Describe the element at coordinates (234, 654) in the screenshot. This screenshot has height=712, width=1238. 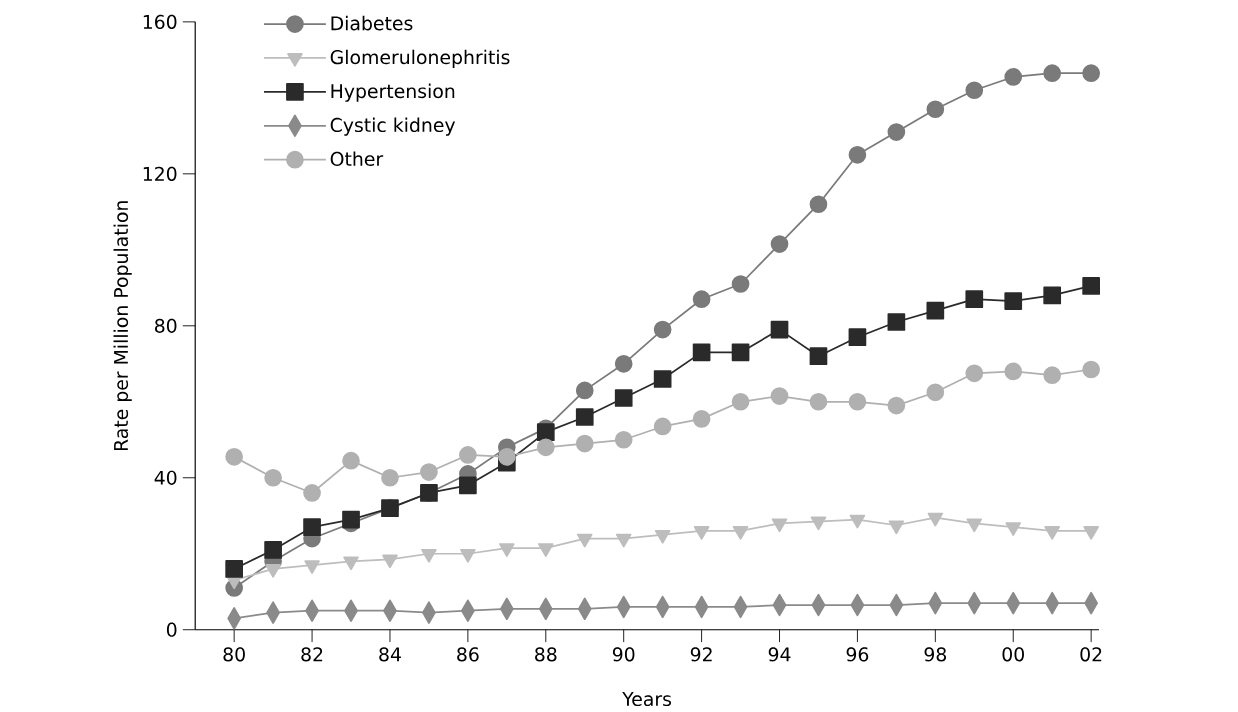
I see `x-tick-label: 80` at that location.